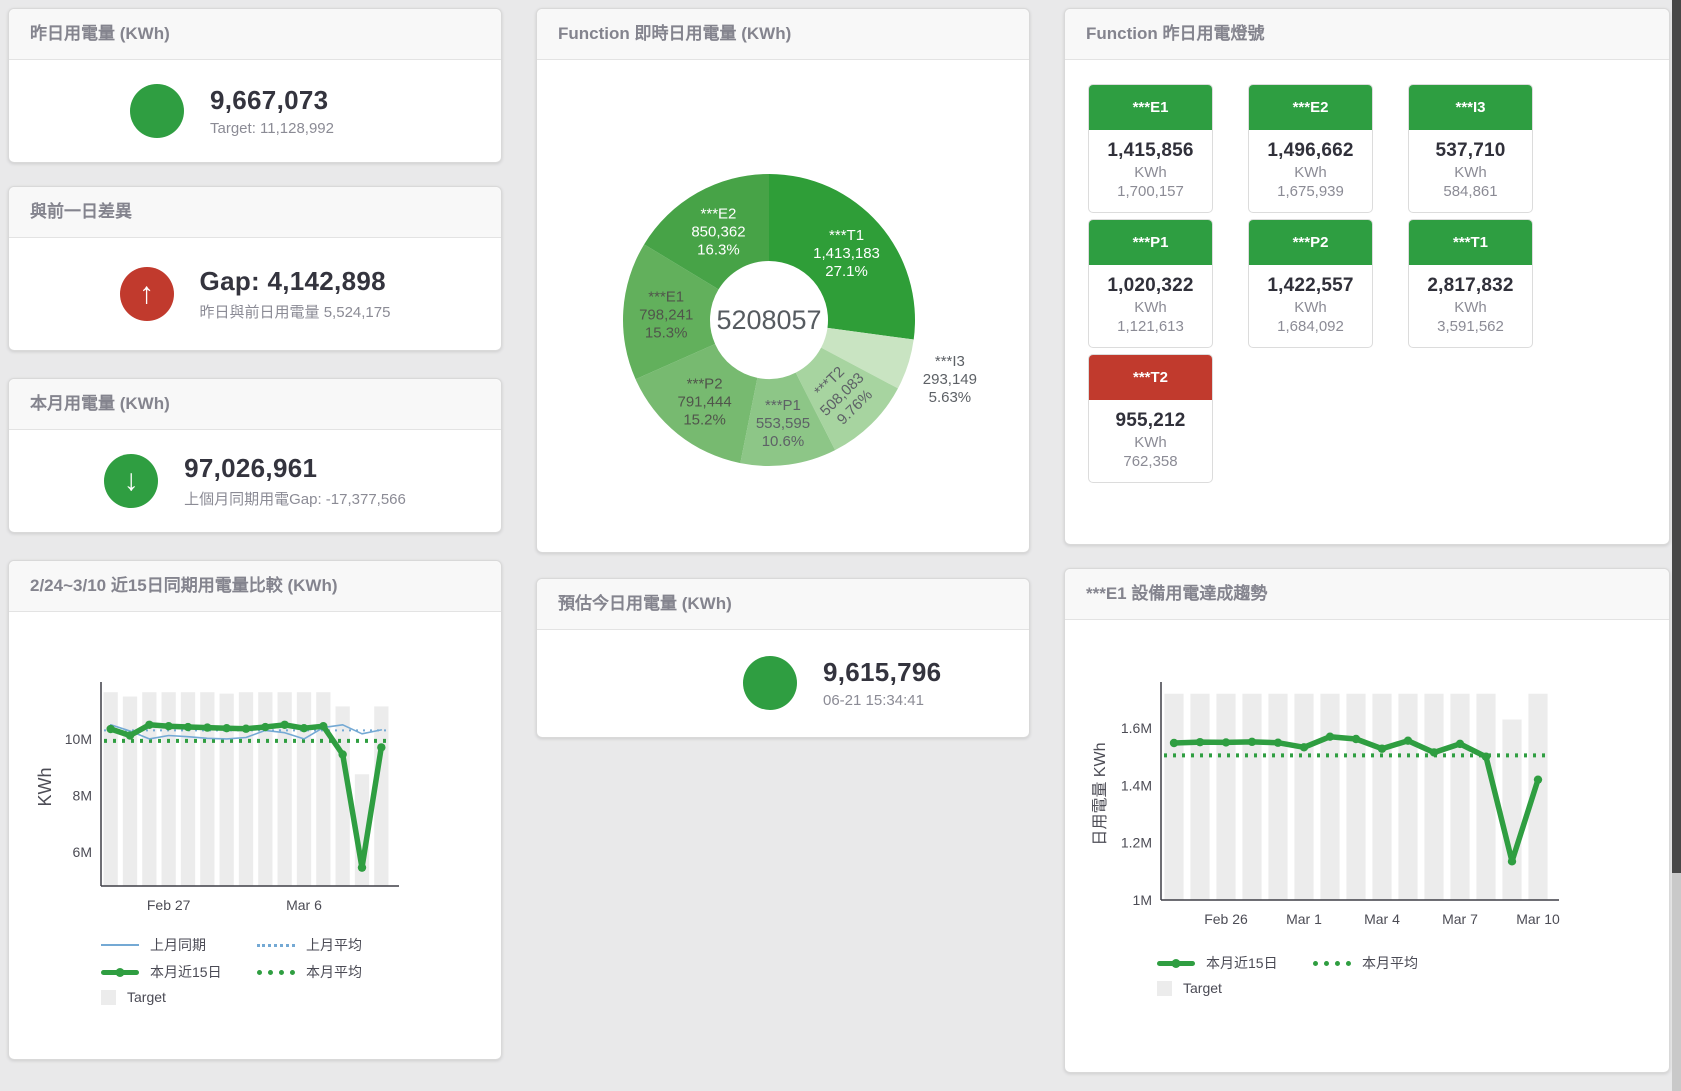 The image size is (1681, 1091). What do you see at coordinates (882, 672) in the screenshot?
I see `forecast-value: 9,615,796` at bounding box center [882, 672].